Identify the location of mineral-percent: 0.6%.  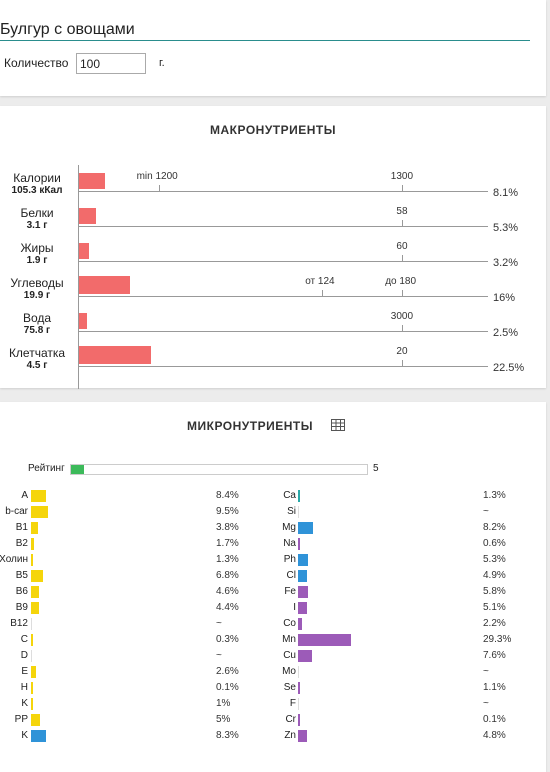
(494, 543).